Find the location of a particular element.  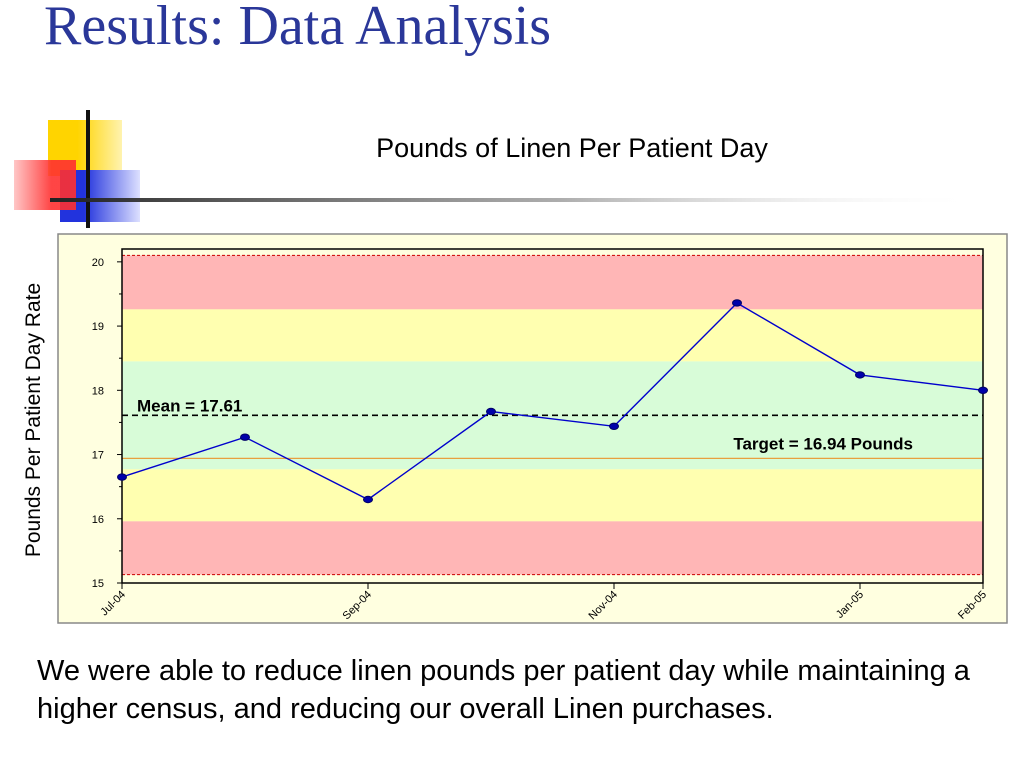

chart-title: Pounds of Linen Per Patient Day is located at coordinates (572, 148).